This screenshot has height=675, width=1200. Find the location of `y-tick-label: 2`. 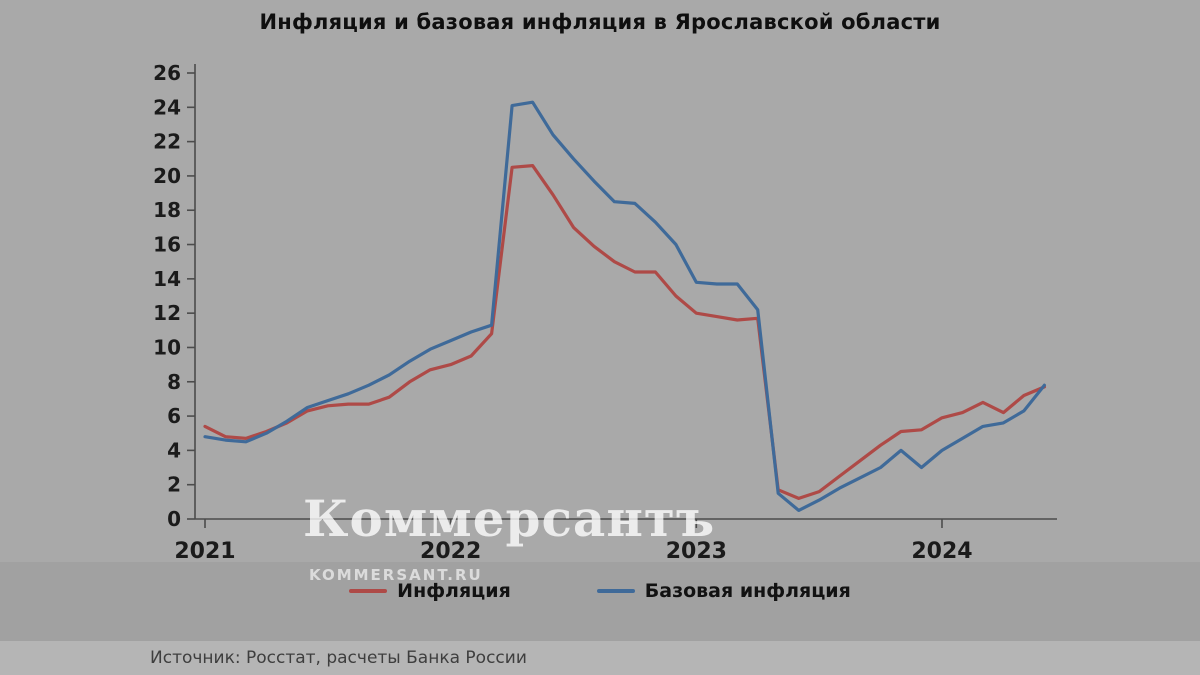

y-tick-label: 2 is located at coordinates (174, 485).